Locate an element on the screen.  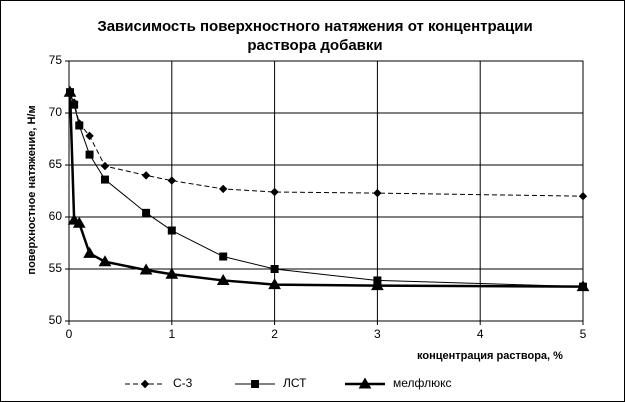
legend-label: С-3 is located at coordinates (183, 383).